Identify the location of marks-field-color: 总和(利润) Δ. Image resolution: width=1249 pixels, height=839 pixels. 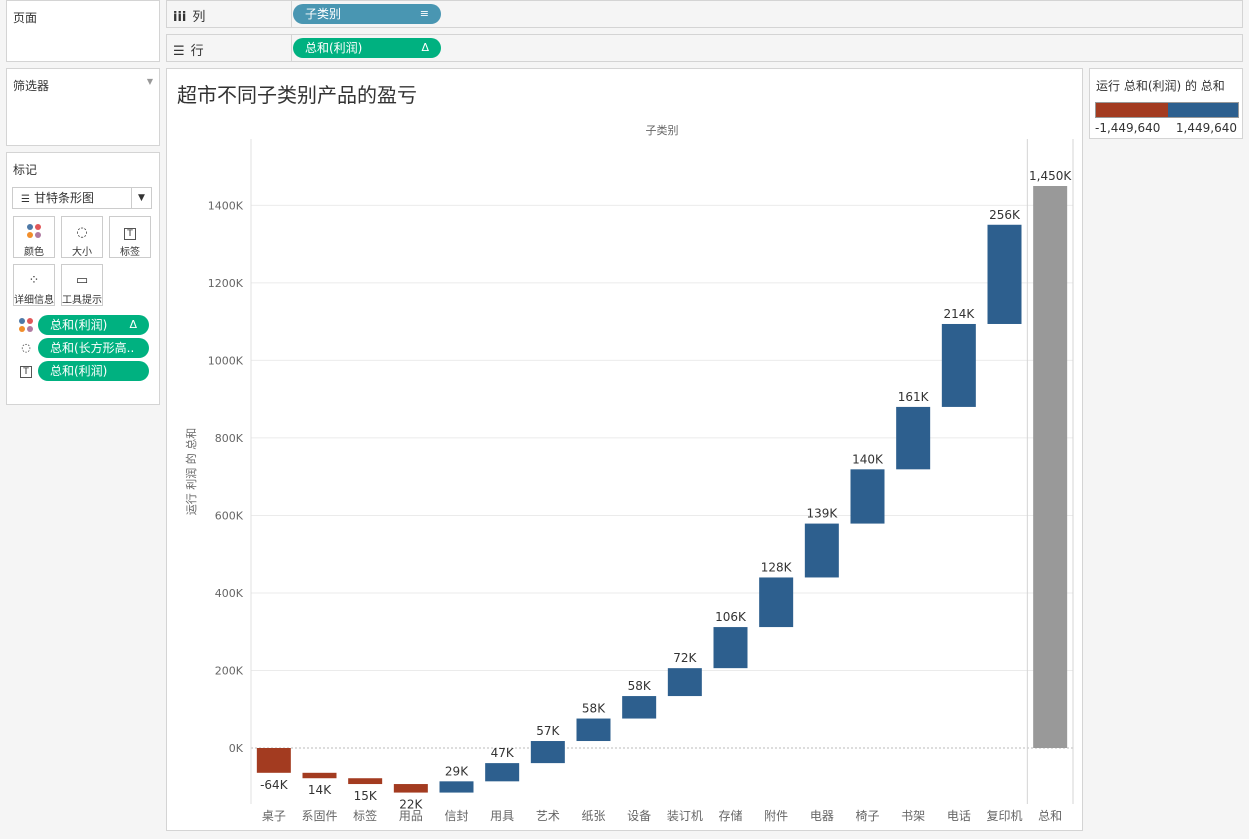
(84, 325).